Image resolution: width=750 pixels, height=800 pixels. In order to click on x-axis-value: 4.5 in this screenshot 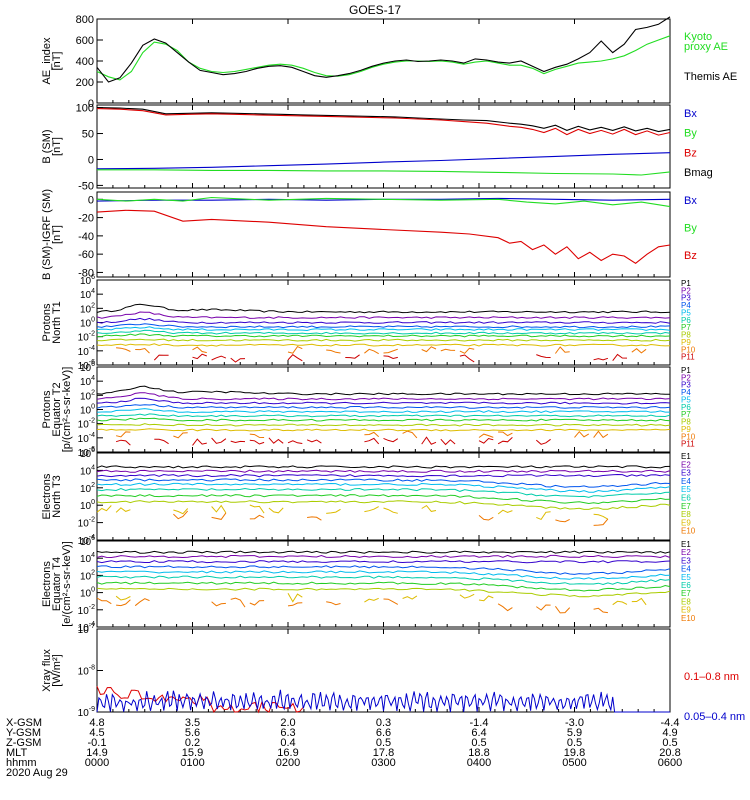, I will do `click(96, 733)`.